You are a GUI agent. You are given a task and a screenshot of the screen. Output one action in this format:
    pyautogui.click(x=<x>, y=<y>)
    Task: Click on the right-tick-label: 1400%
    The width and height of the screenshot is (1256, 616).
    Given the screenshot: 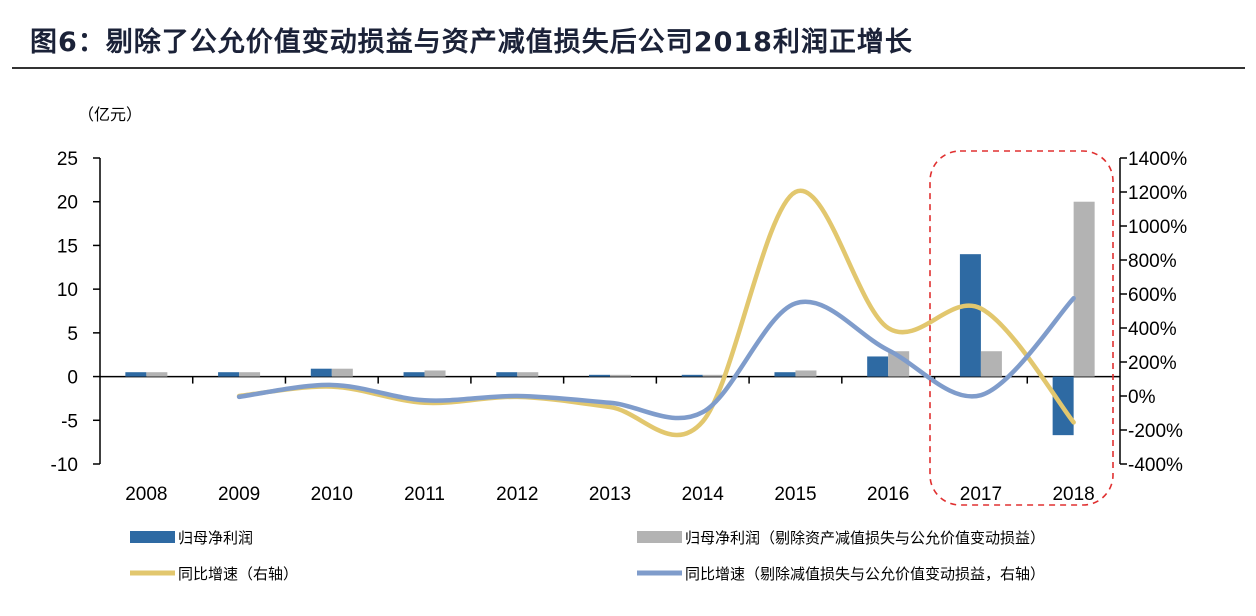 What is the action you would take?
    pyautogui.click(x=1157, y=159)
    